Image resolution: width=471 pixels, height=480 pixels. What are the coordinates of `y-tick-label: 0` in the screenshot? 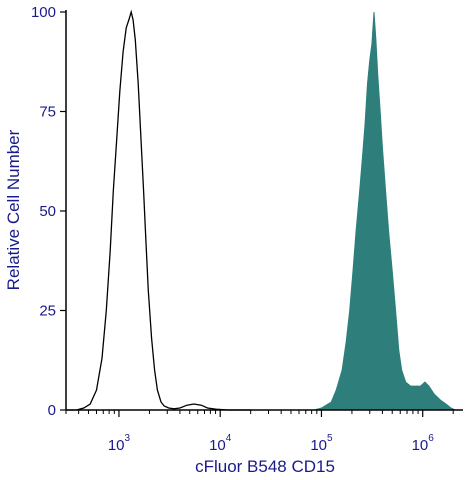 It's located at (52, 410).